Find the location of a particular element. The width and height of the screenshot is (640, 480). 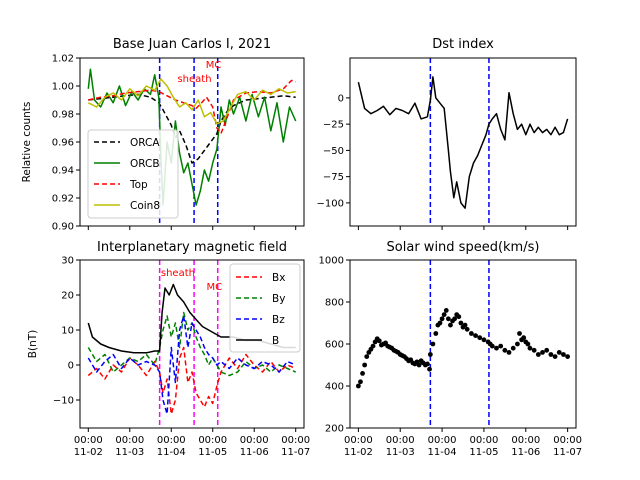

title-imf: Interplanetary magnetic field is located at coordinates (192, 247).